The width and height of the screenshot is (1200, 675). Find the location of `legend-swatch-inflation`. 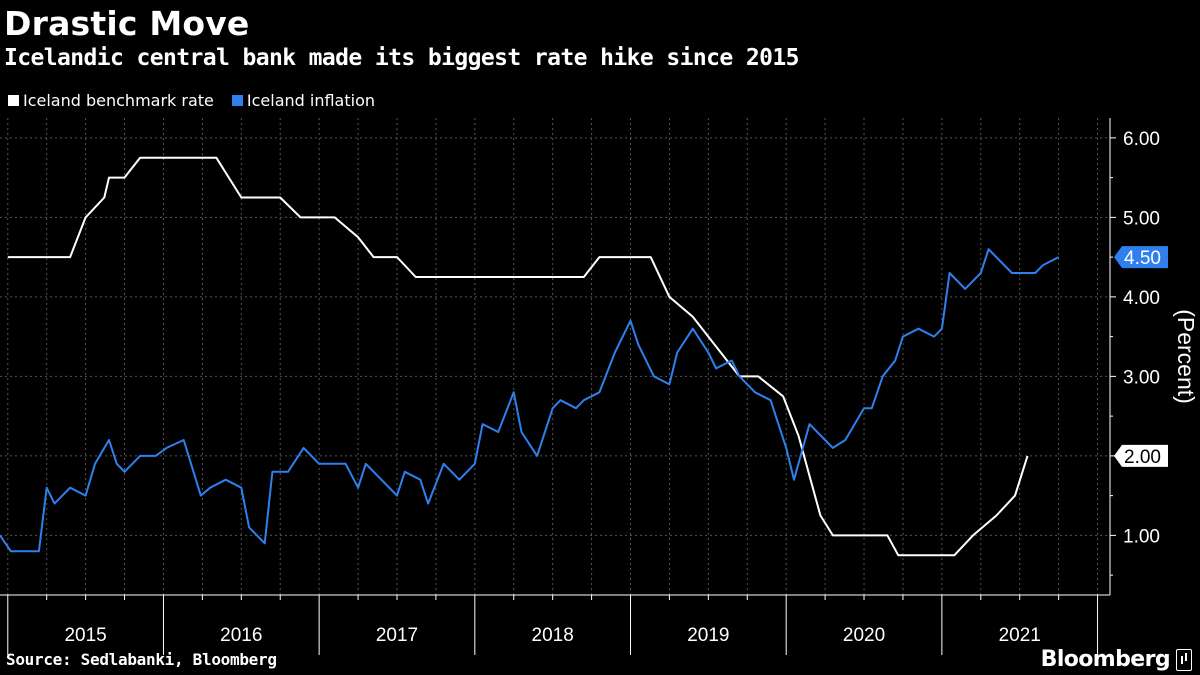

legend-swatch-inflation is located at coordinates (237, 100).